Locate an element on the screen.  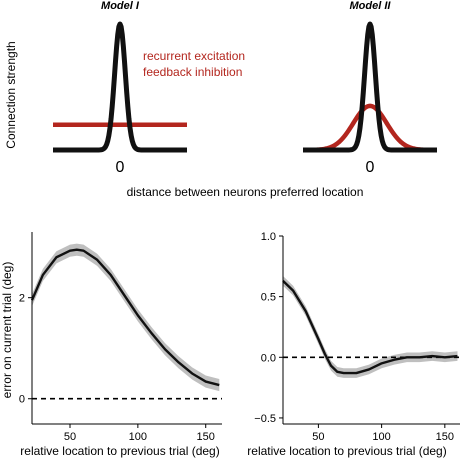
connection-strength-ylabel: Connection strength is located at coordinates (11, 94).